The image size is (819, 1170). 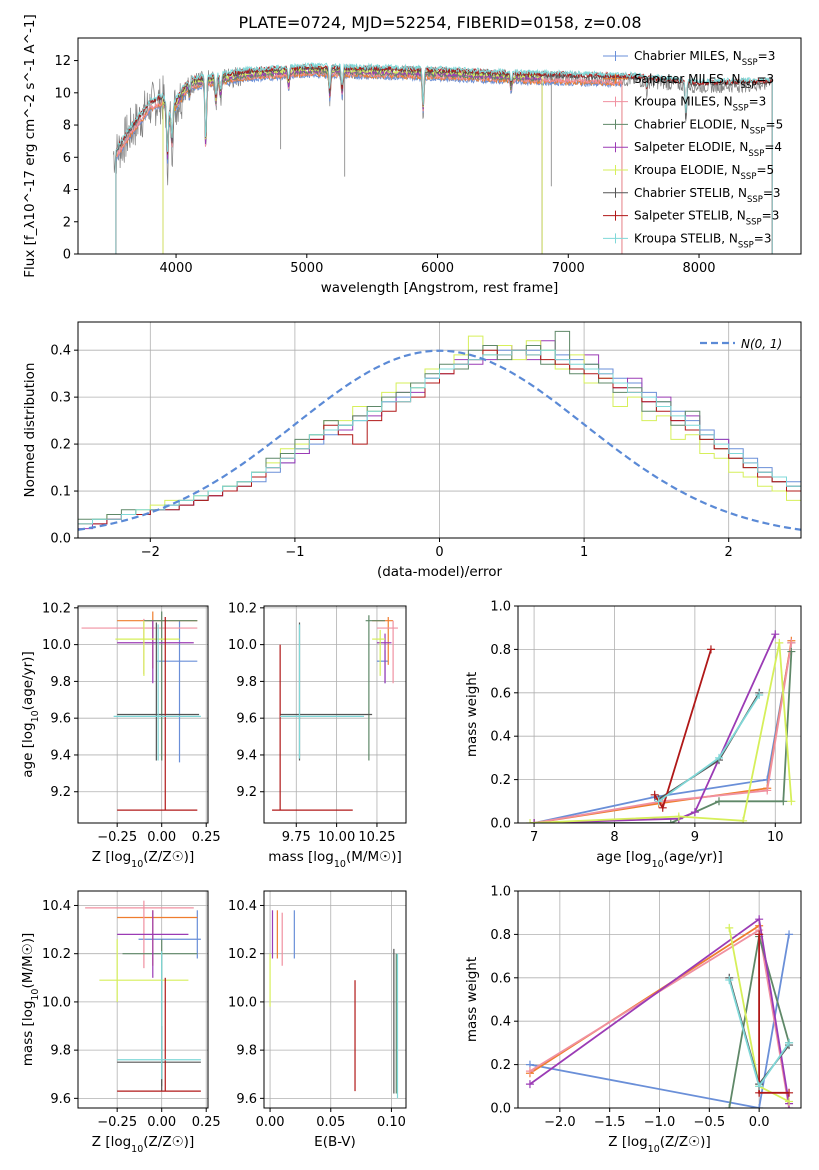 I want to click on x-tick-label: 10, so click(x=775, y=837).